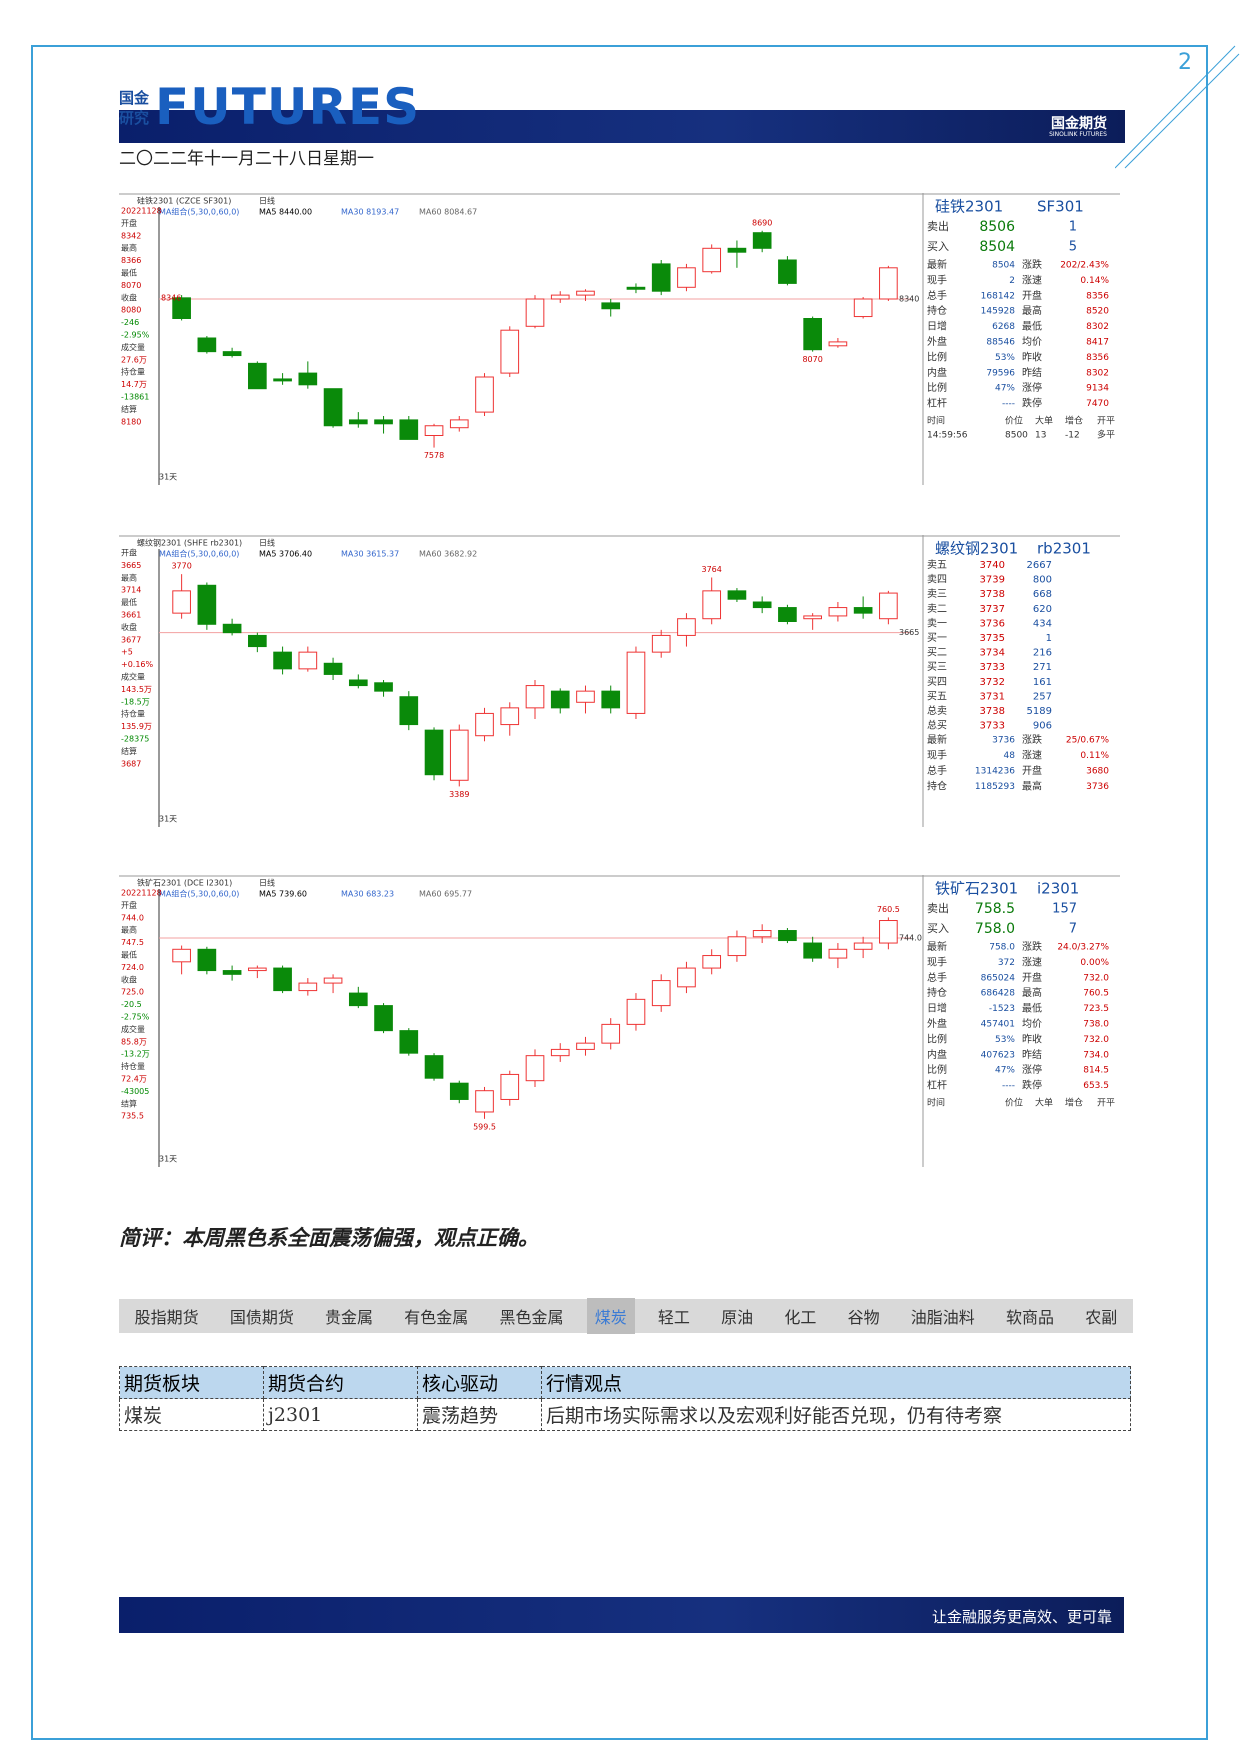 The width and height of the screenshot is (1241, 1754). What do you see at coordinates (619, 339) in the screenshot?
I see `chart-bg` at bounding box center [619, 339].